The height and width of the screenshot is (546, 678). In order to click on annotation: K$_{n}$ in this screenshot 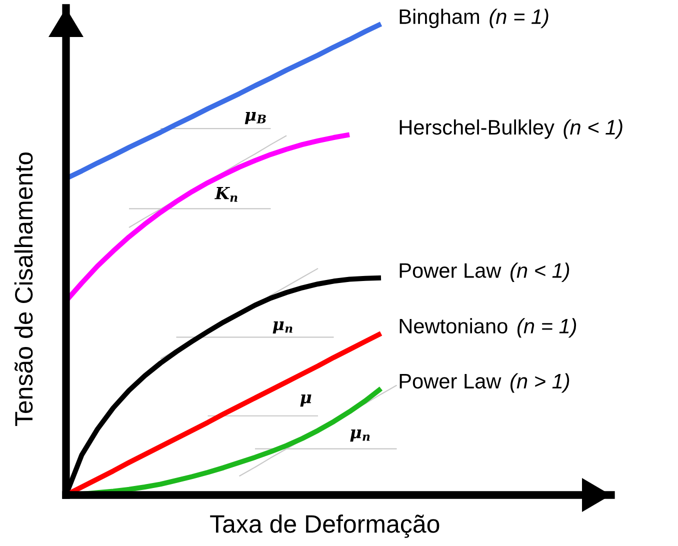, I will do `click(226, 194)`.